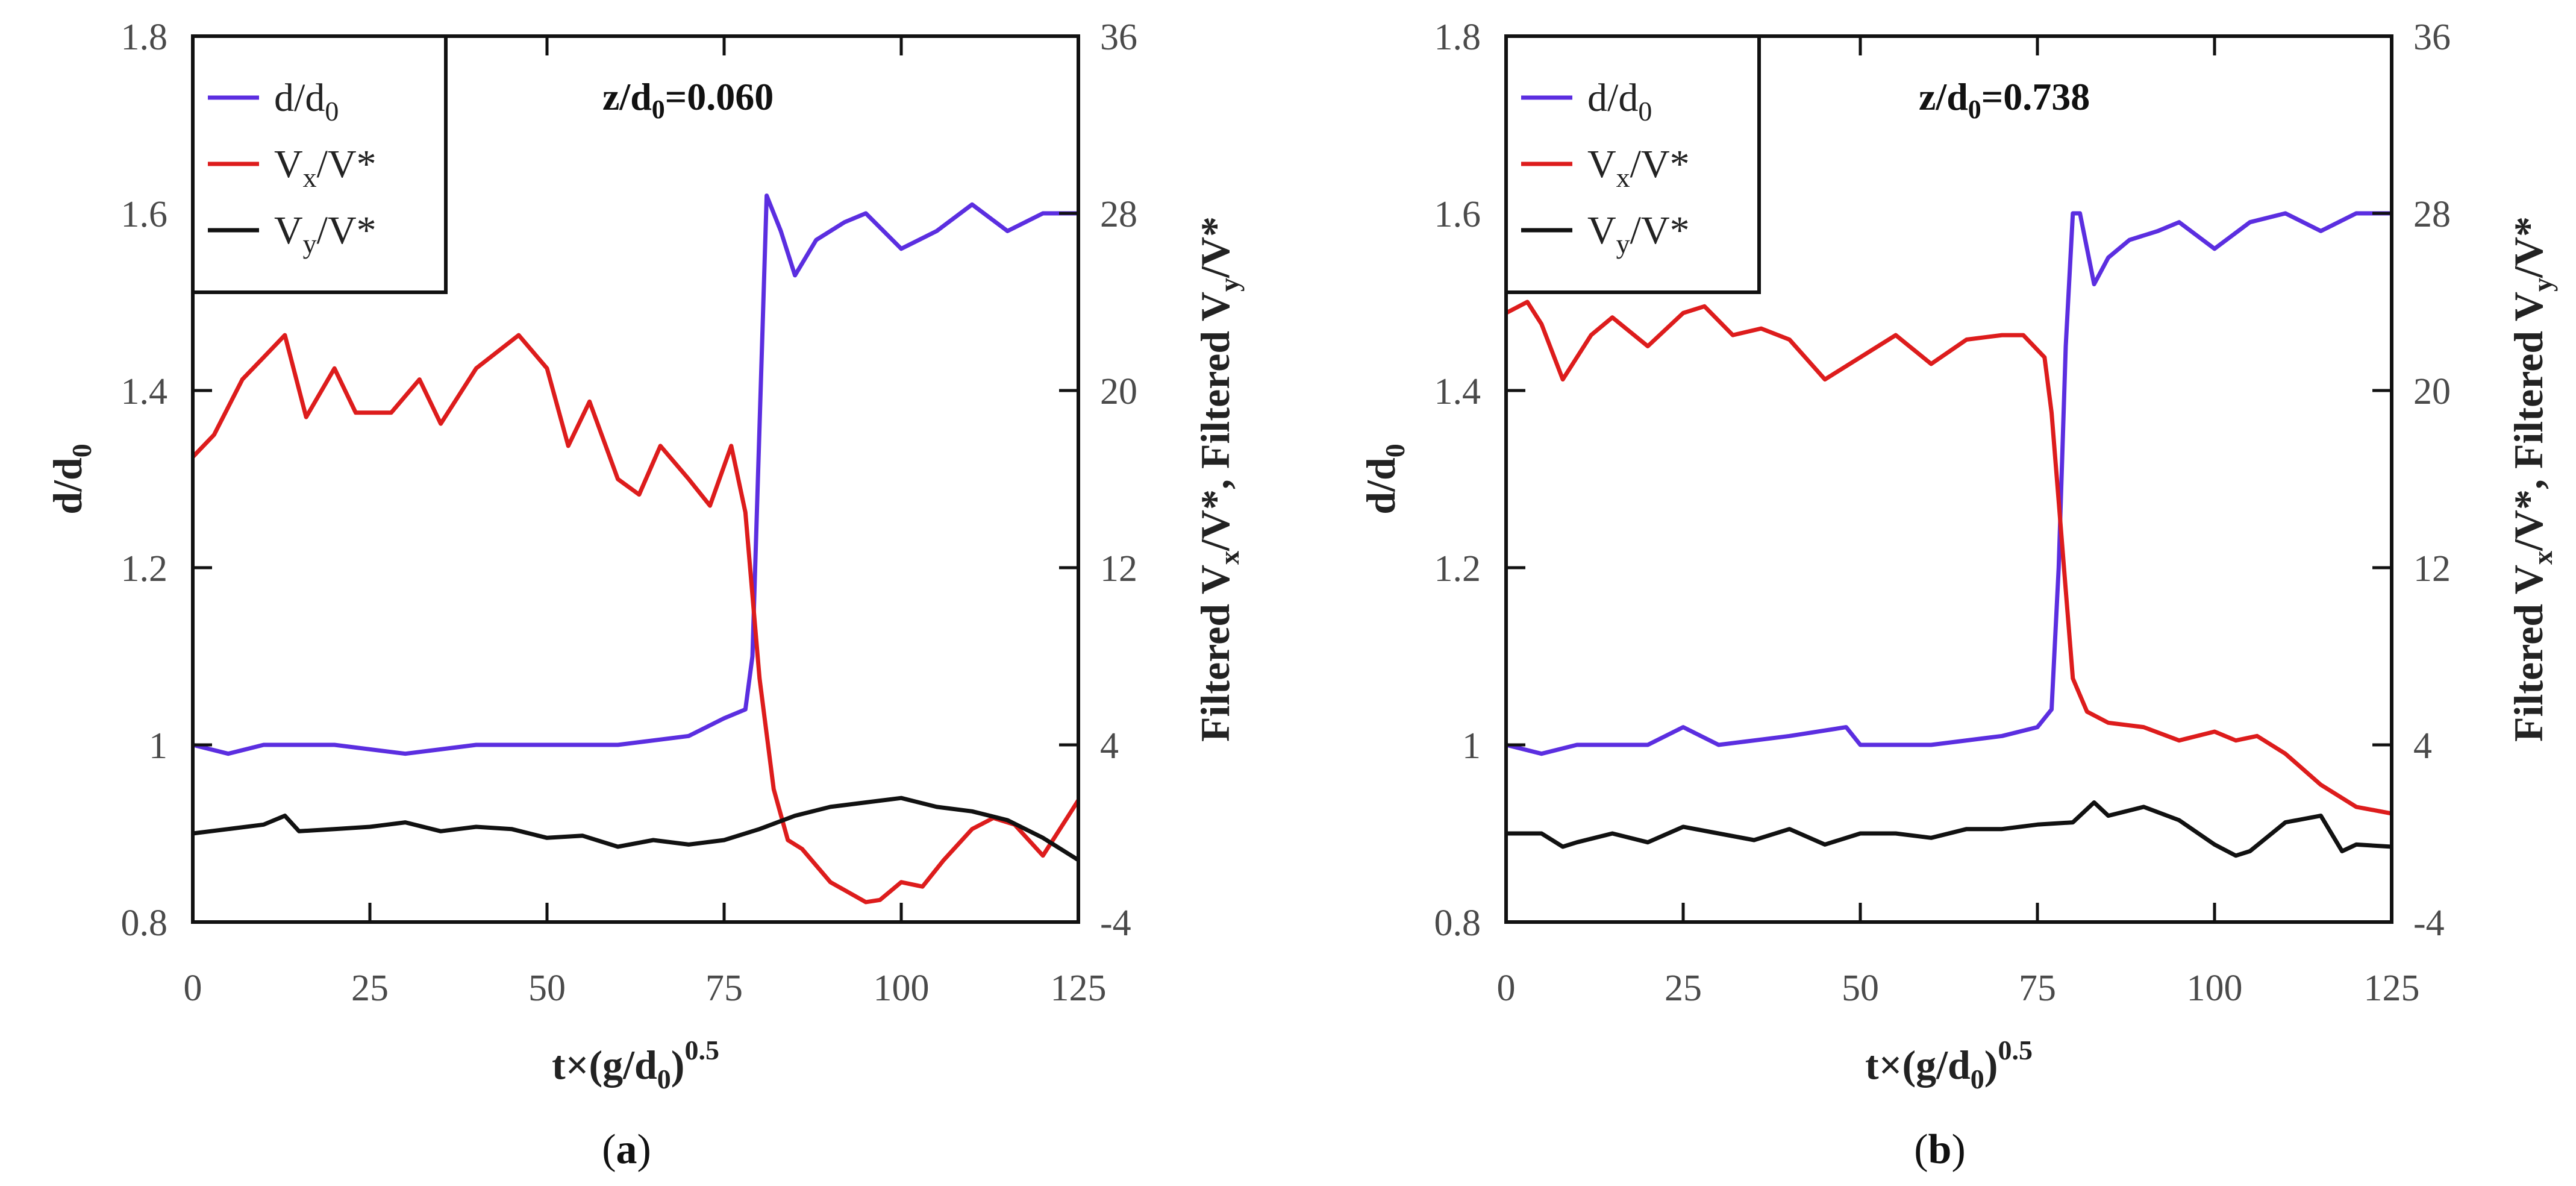 This screenshot has height=1186, width=2576. What do you see at coordinates (144, 391) in the screenshot?
I see `y-tick-label-a: 1.4` at bounding box center [144, 391].